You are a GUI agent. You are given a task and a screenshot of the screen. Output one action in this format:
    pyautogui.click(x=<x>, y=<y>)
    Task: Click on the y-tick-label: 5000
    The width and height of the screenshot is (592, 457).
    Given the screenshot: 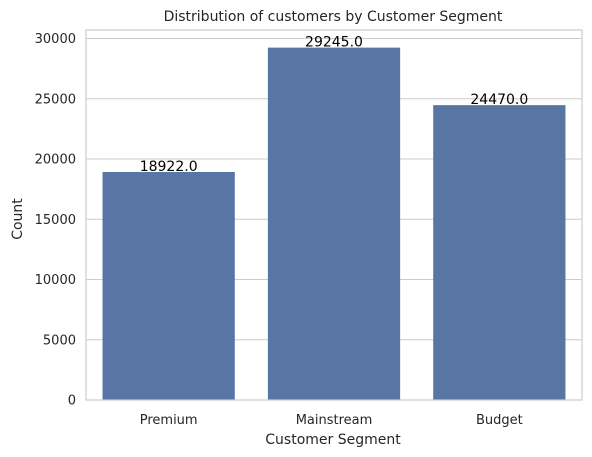 What is the action you would take?
    pyautogui.click(x=59, y=340)
    